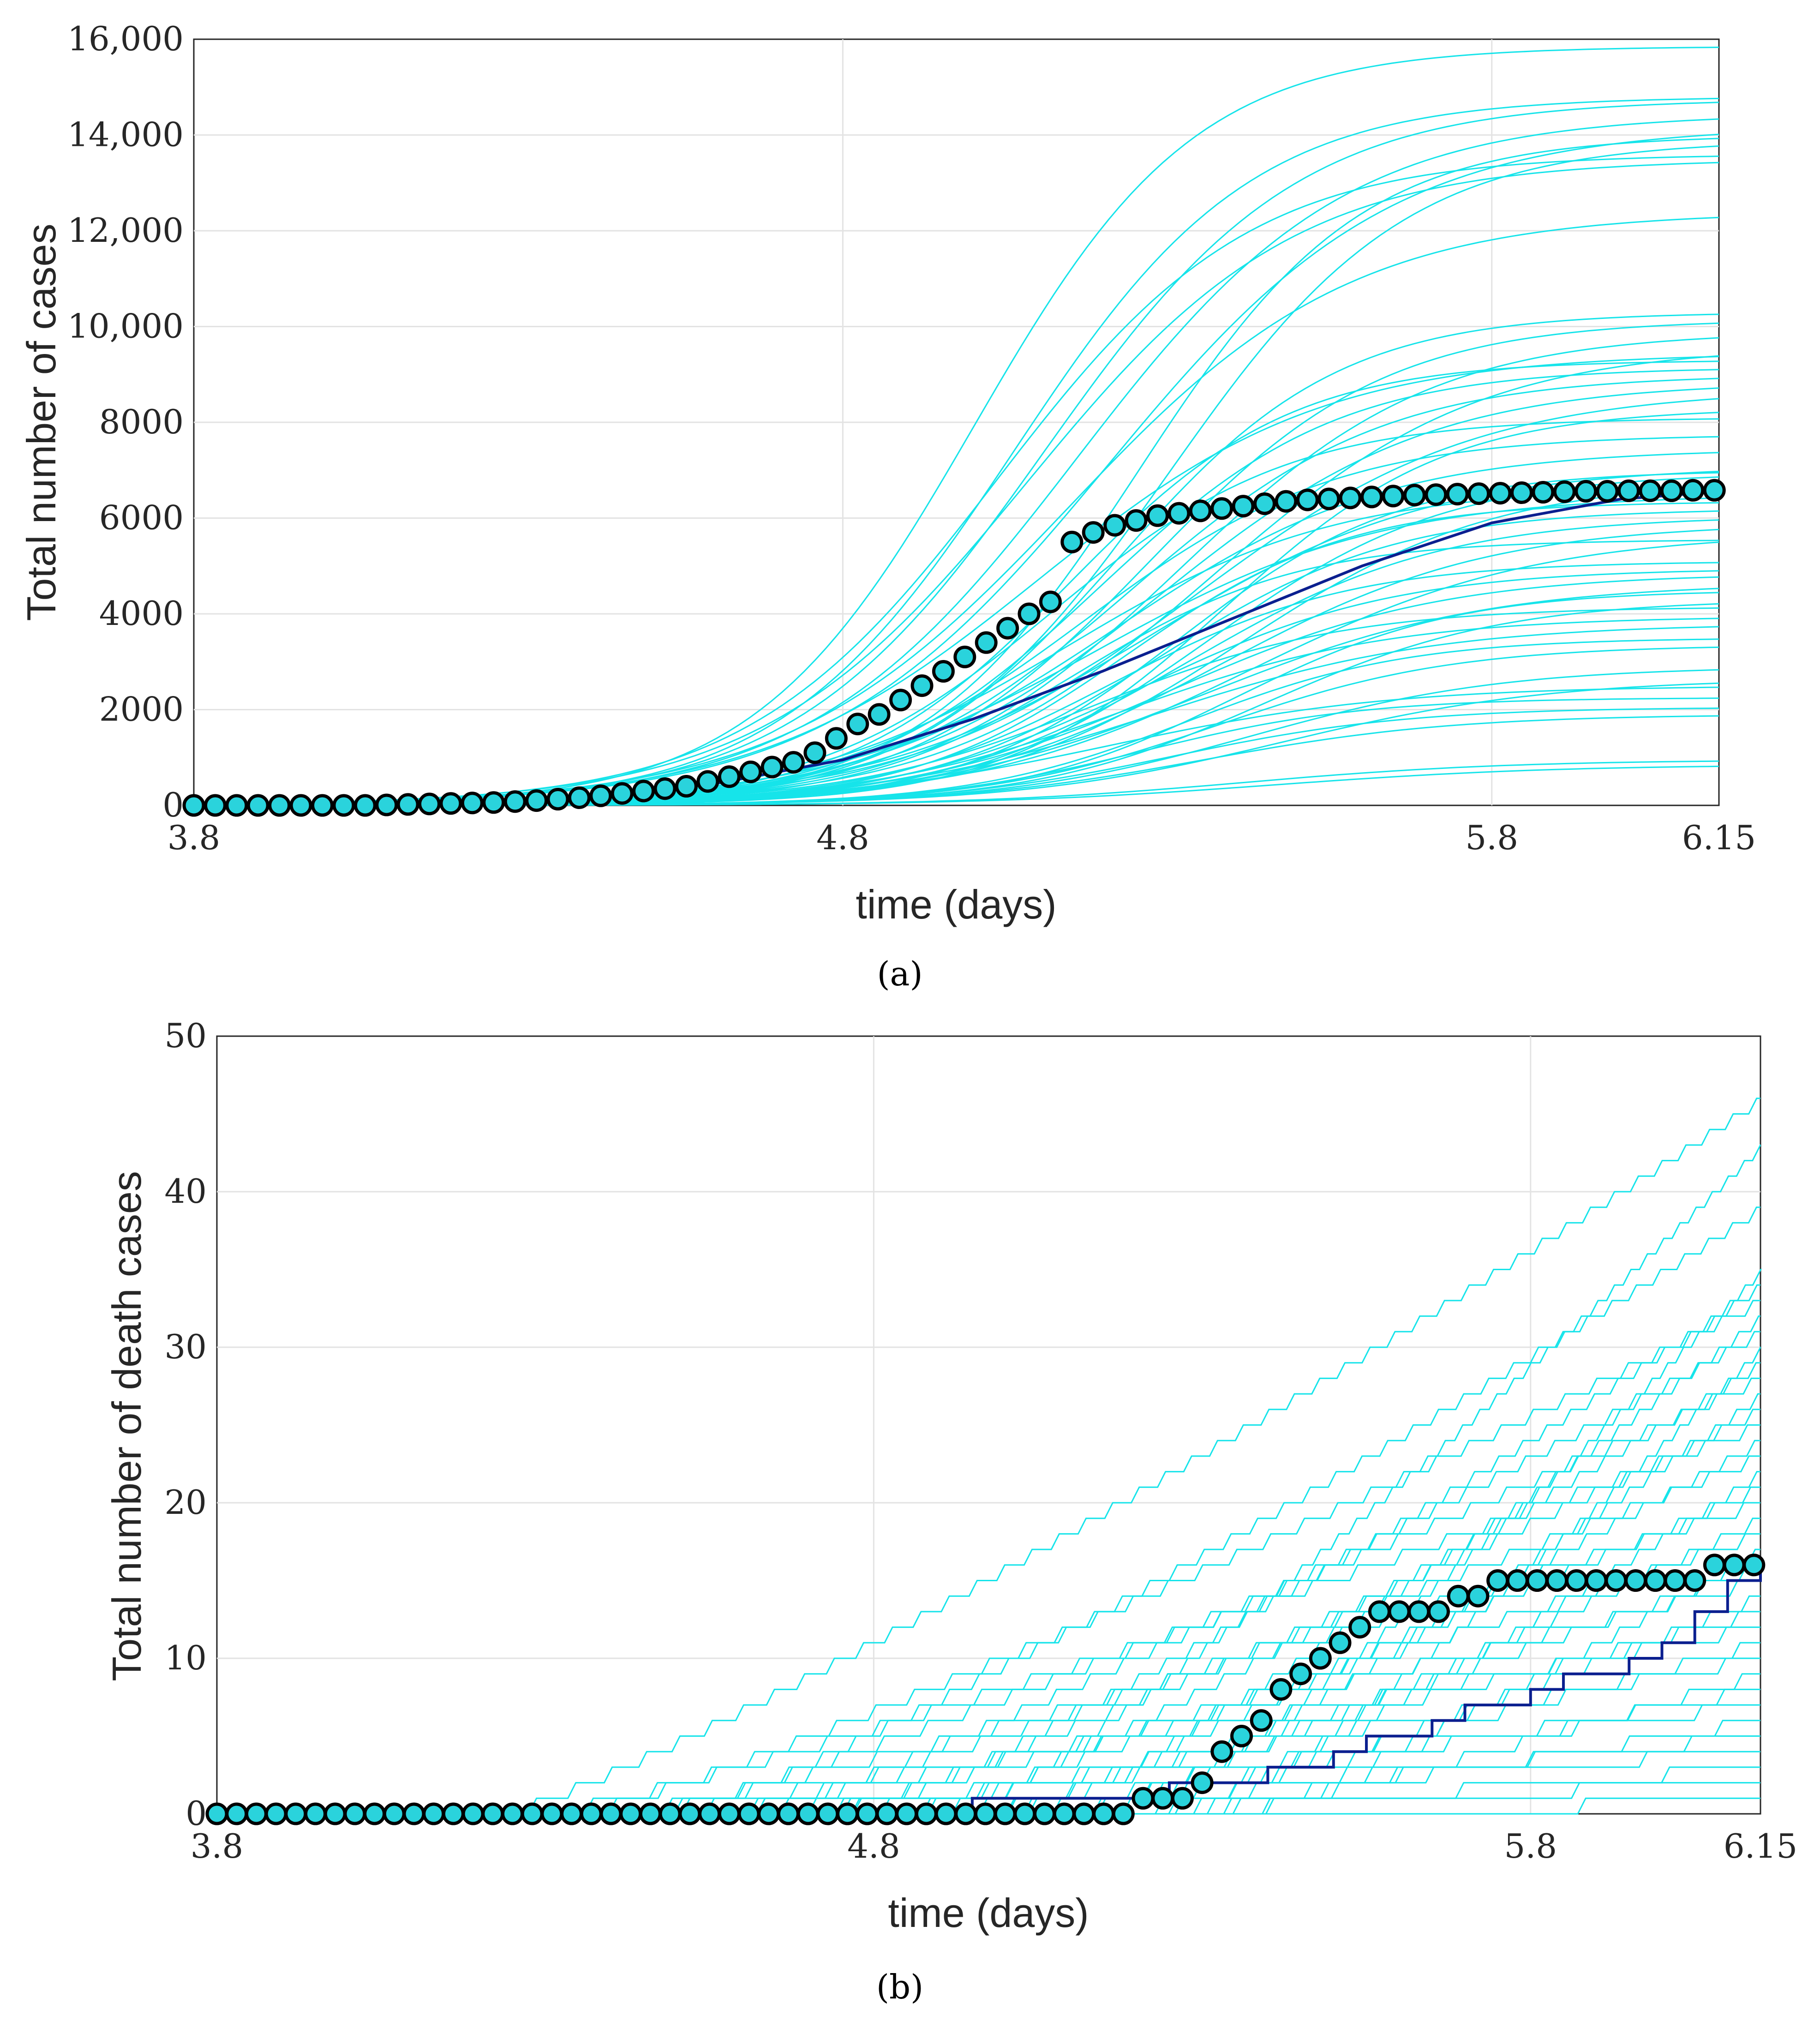  What do you see at coordinates (185, 1191) in the screenshot?
I see `y-tick-label: 40` at bounding box center [185, 1191].